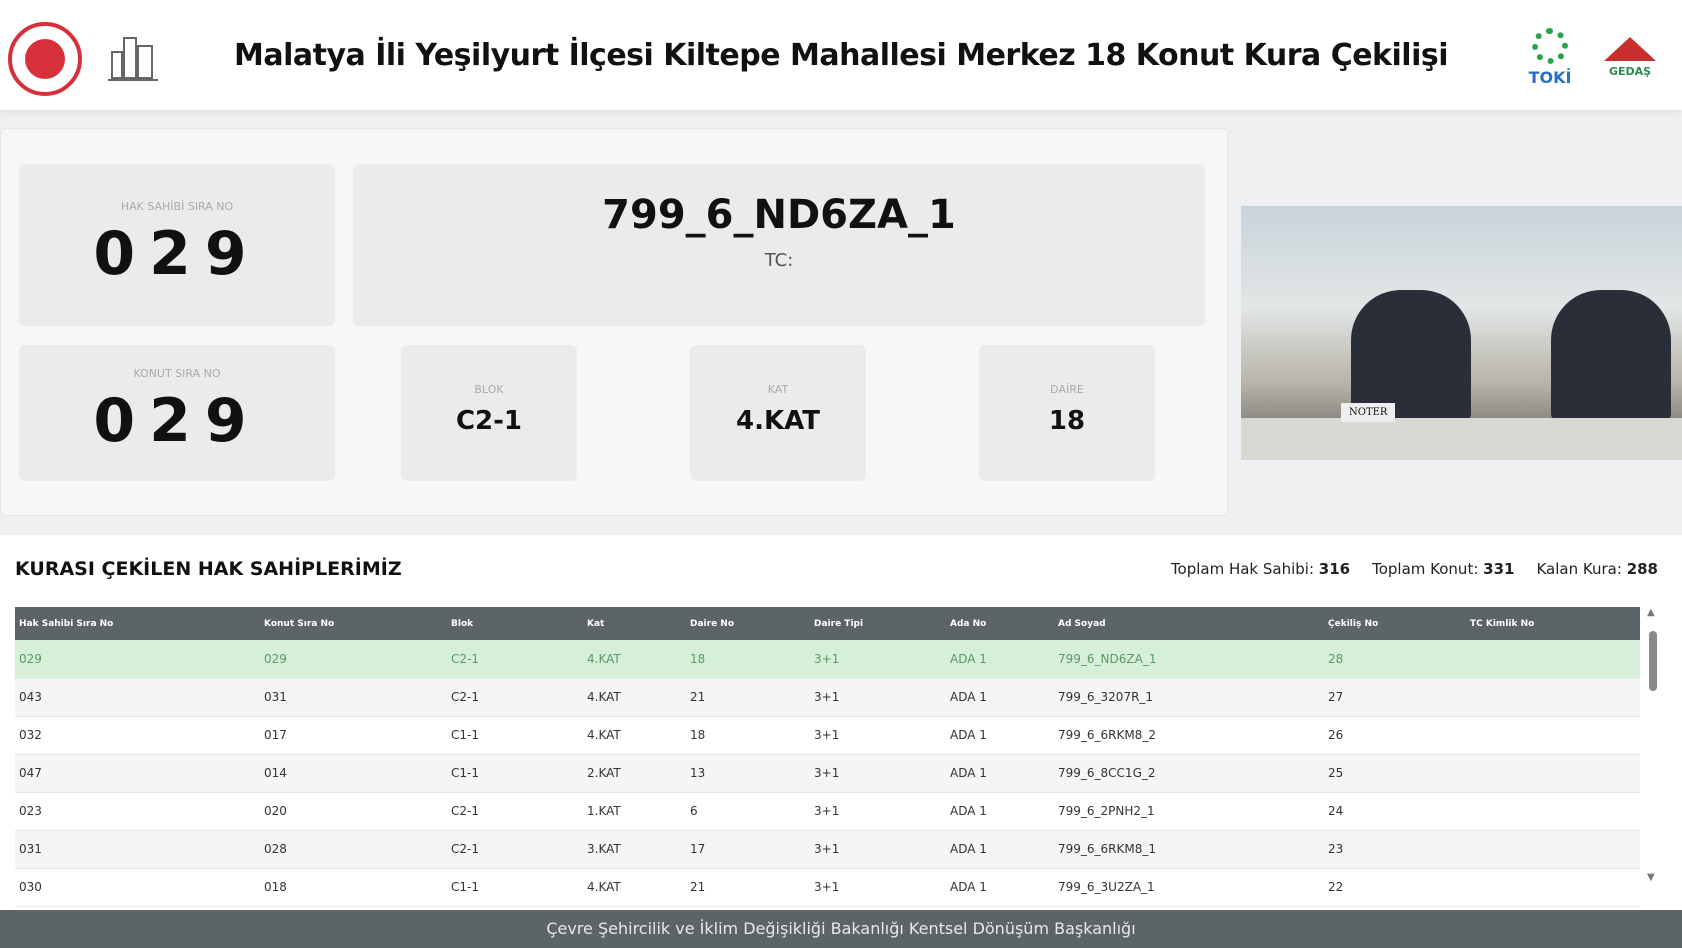  I want to click on scroll-down-icon: ▼, so click(1651, 877).